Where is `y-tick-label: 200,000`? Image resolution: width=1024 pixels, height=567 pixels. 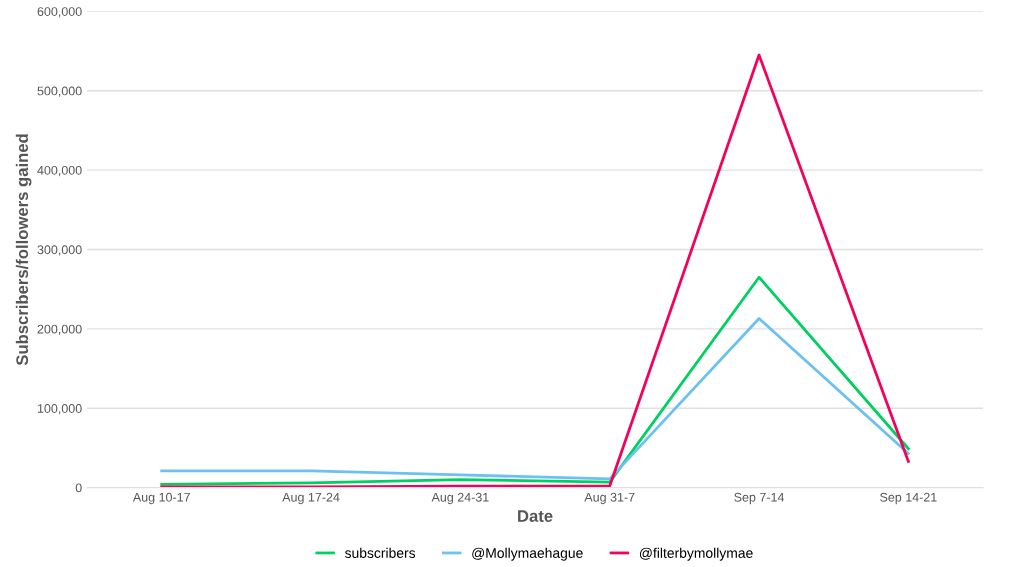 y-tick-label: 200,000 is located at coordinates (59, 329).